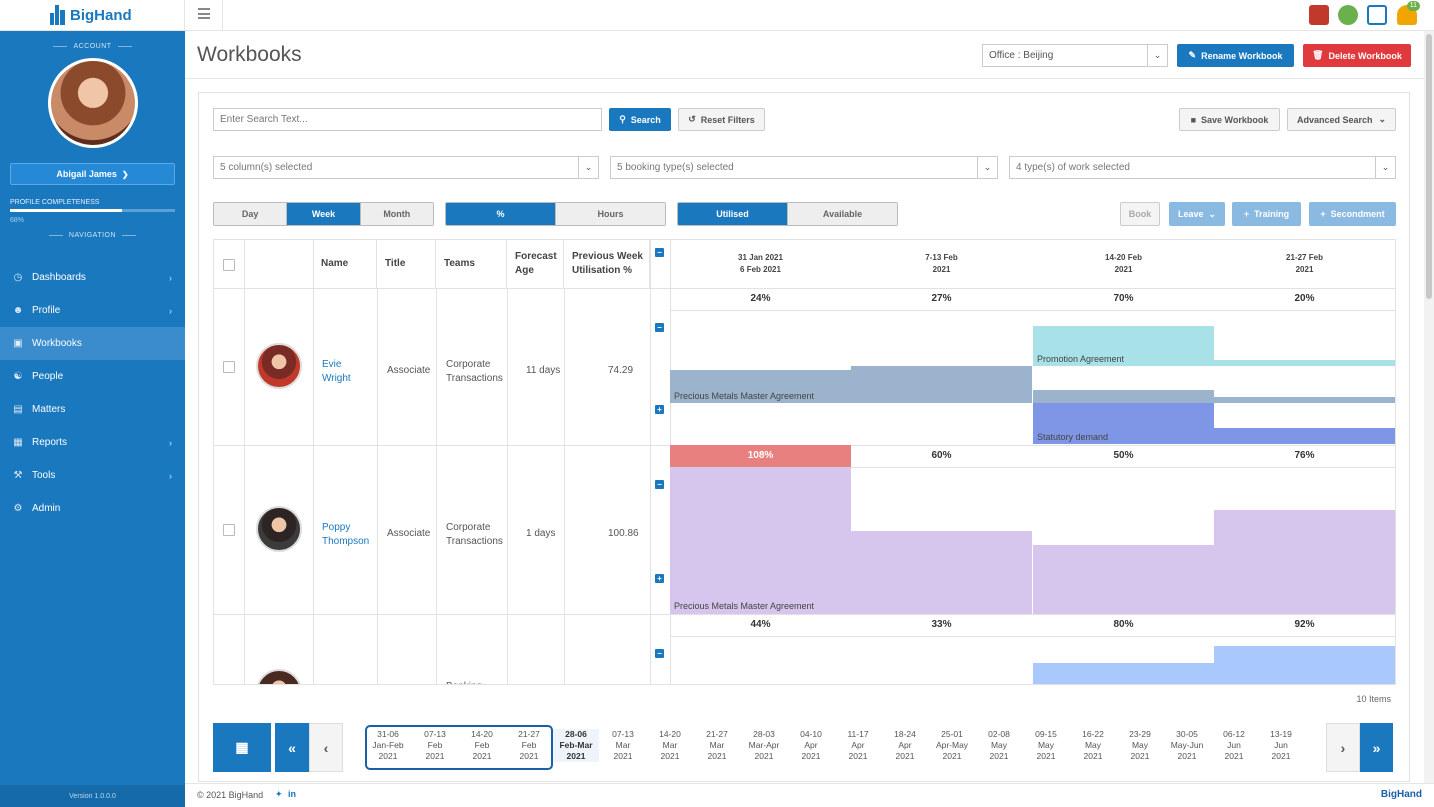 The width and height of the screenshot is (1434, 807). Describe the element at coordinates (811, 745) in the screenshot. I see `date-strip-week: 04-10 Apr 2021` at that location.